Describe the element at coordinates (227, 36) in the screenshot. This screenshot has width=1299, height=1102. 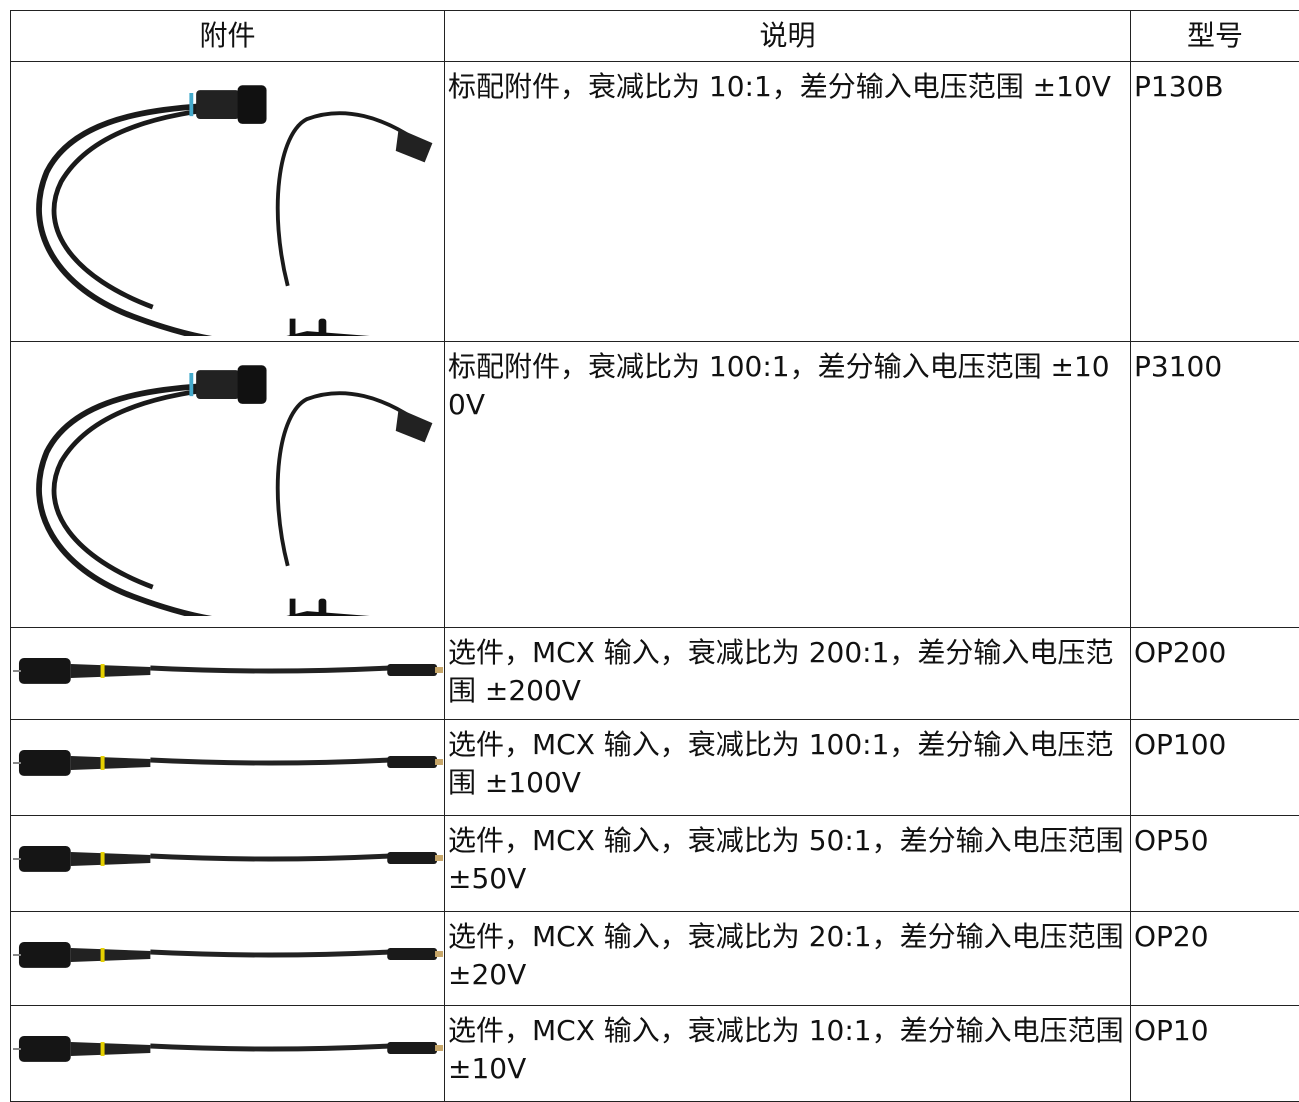
I see `header-cell: 附件` at that location.